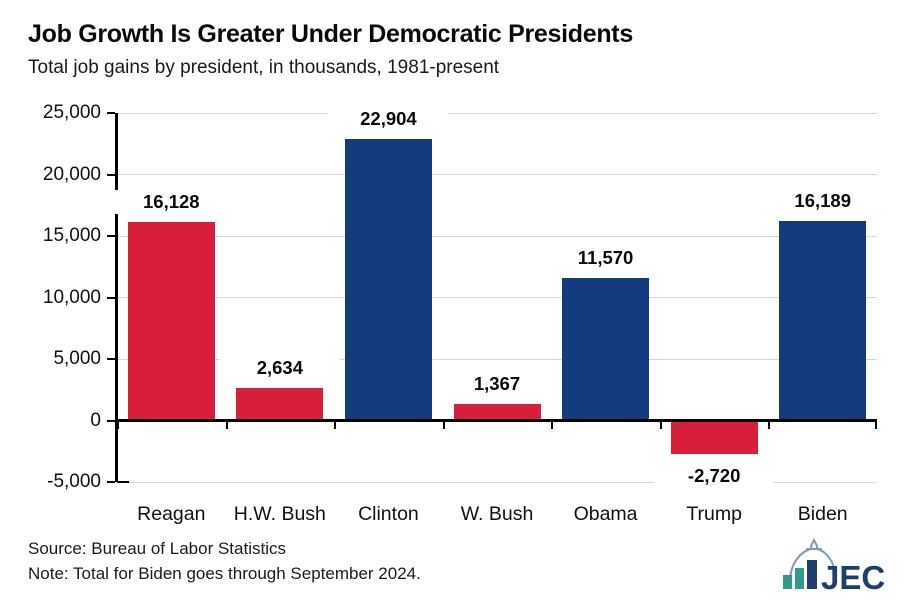  Describe the element at coordinates (388, 514) in the screenshot. I see `x-axis-label: Clinton` at that location.